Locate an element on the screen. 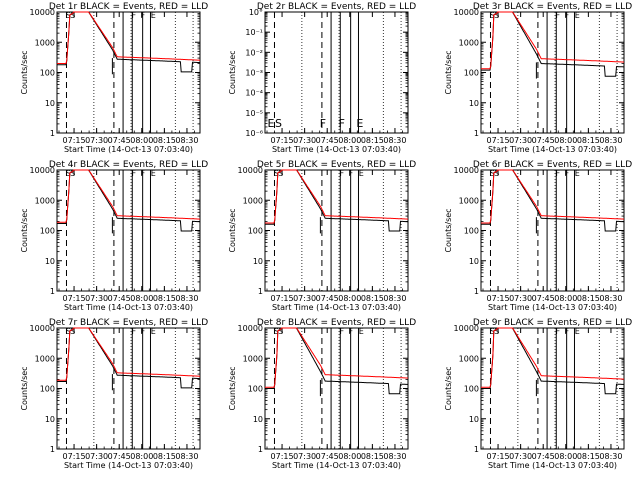 This screenshot has width=640, height=480. y-tick-label: 10° is located at coordinates (256, 12).